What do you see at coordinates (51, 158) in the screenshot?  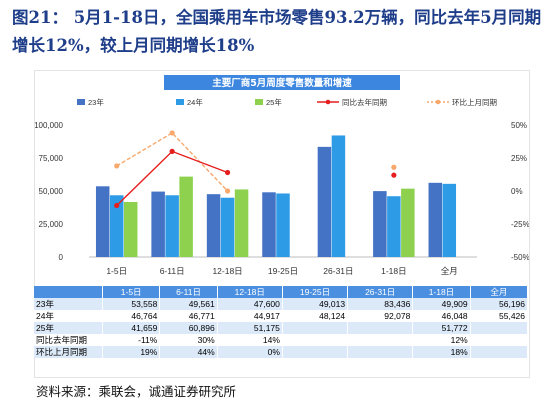 I see `y-left-tick-3: 75,000` at bounding box center [51, 158].